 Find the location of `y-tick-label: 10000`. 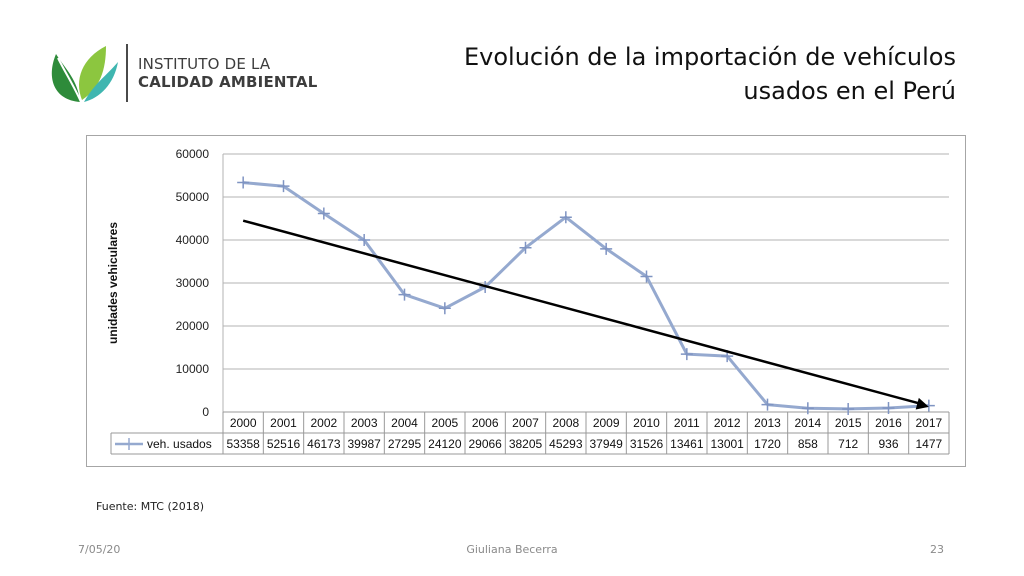

y-tick-label: 10000 is located at coordinates (193, 369).